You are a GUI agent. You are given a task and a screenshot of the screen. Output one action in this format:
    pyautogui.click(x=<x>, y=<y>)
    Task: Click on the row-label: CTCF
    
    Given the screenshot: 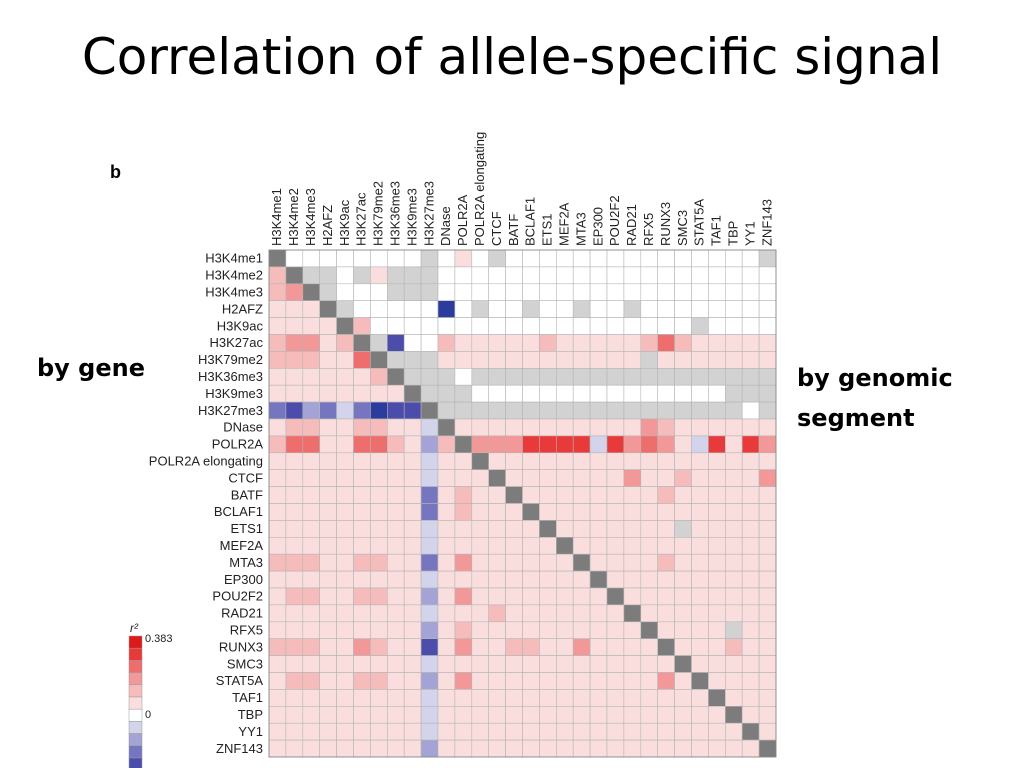 What is the action you would take?
    pyautogui.click(x=245, y=477)
    